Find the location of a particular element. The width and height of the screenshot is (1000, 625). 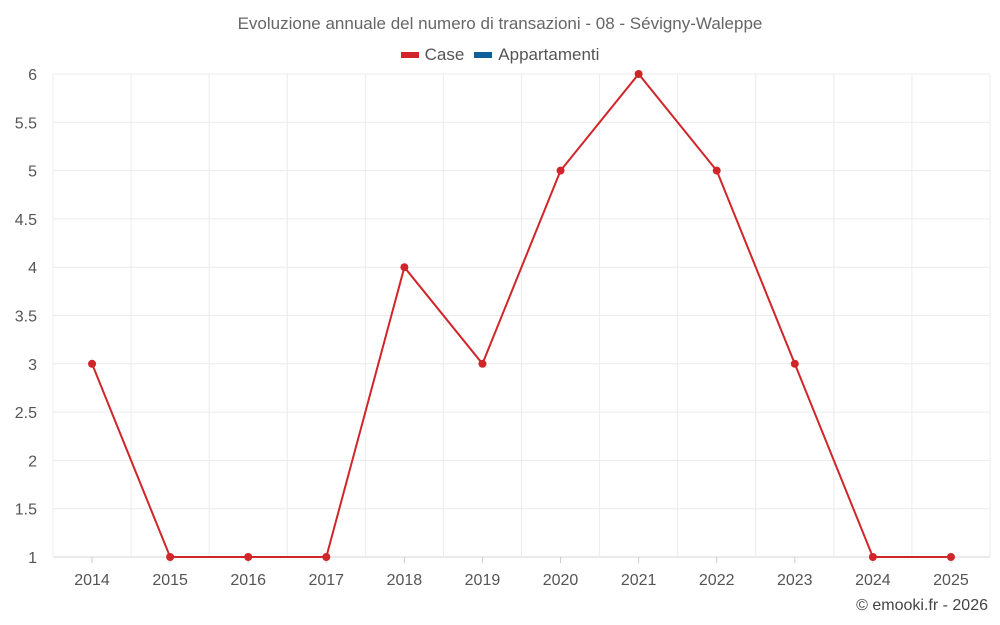

y-tick-label: 6 is located at coordinates (32, 75).